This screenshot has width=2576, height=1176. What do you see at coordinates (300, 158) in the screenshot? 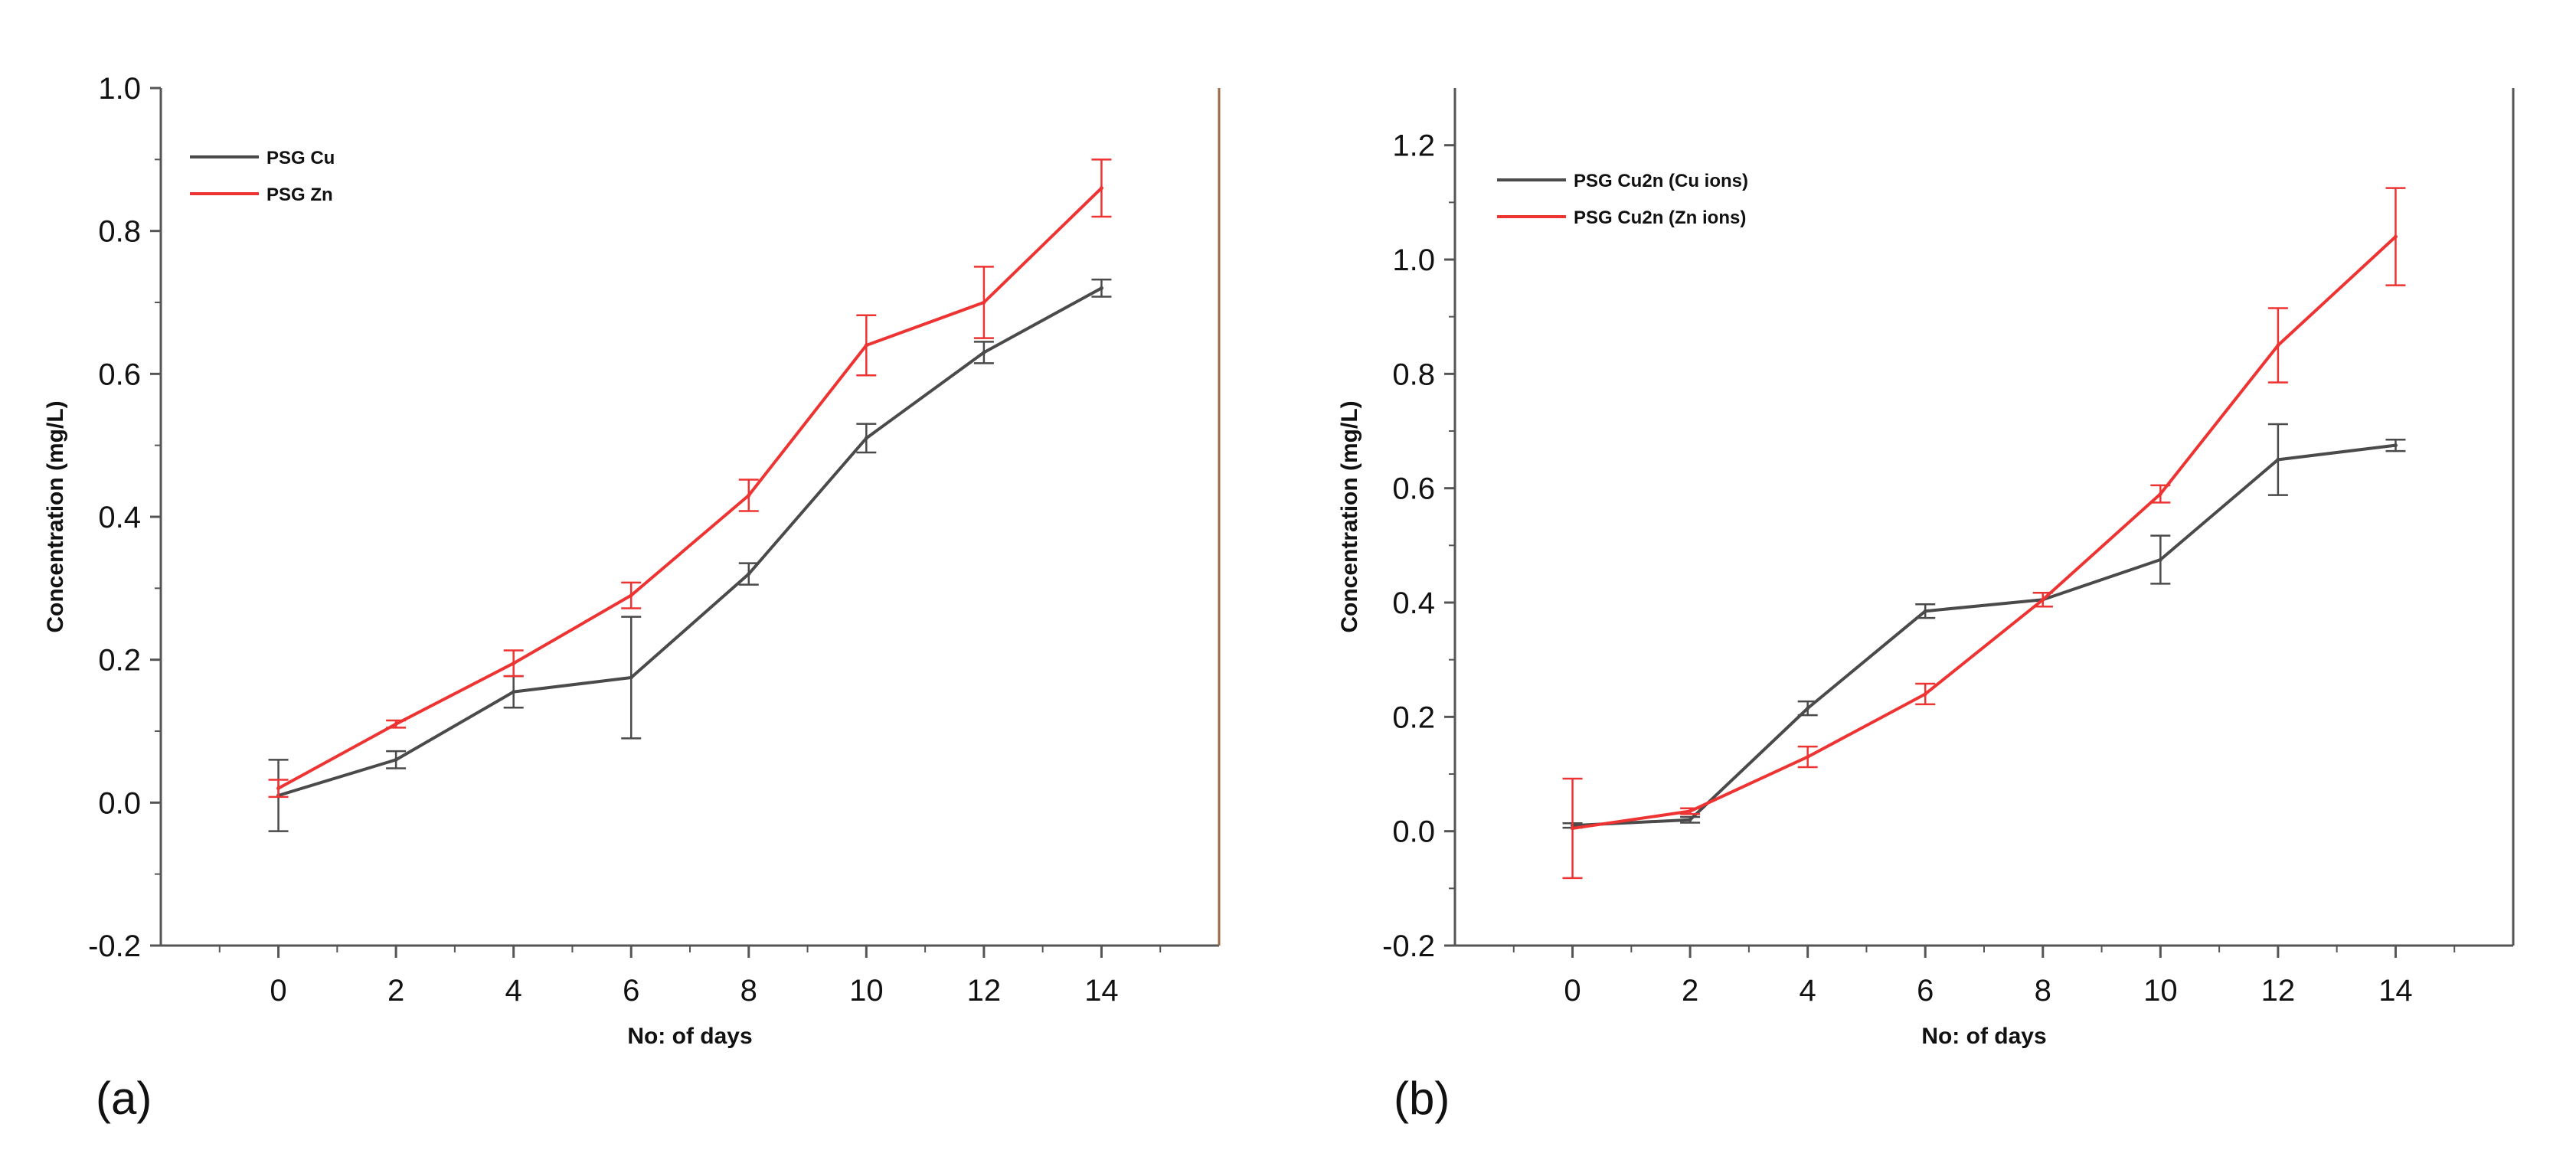
I see `legend-label: PSG Cu` at bounding box center [300, 158].